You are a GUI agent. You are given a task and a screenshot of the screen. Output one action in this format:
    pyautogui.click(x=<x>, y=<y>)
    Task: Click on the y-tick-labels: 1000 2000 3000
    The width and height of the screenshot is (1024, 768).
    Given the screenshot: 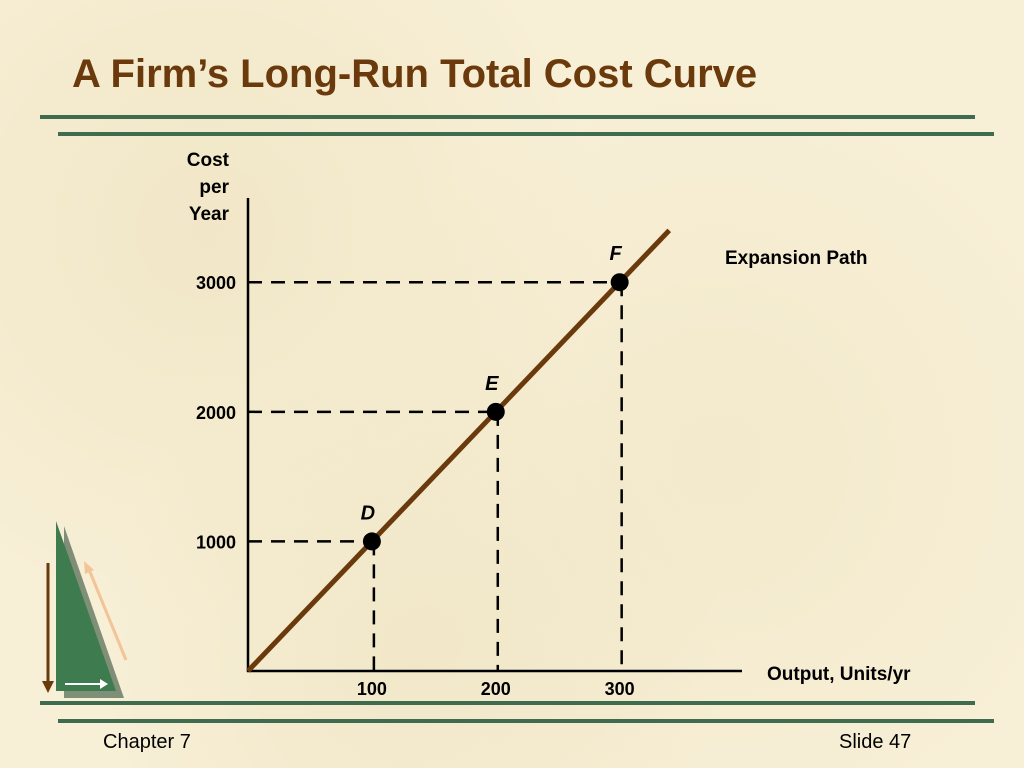 What is the action you would take?
    pyautogui.click(x=216, y=412)
    